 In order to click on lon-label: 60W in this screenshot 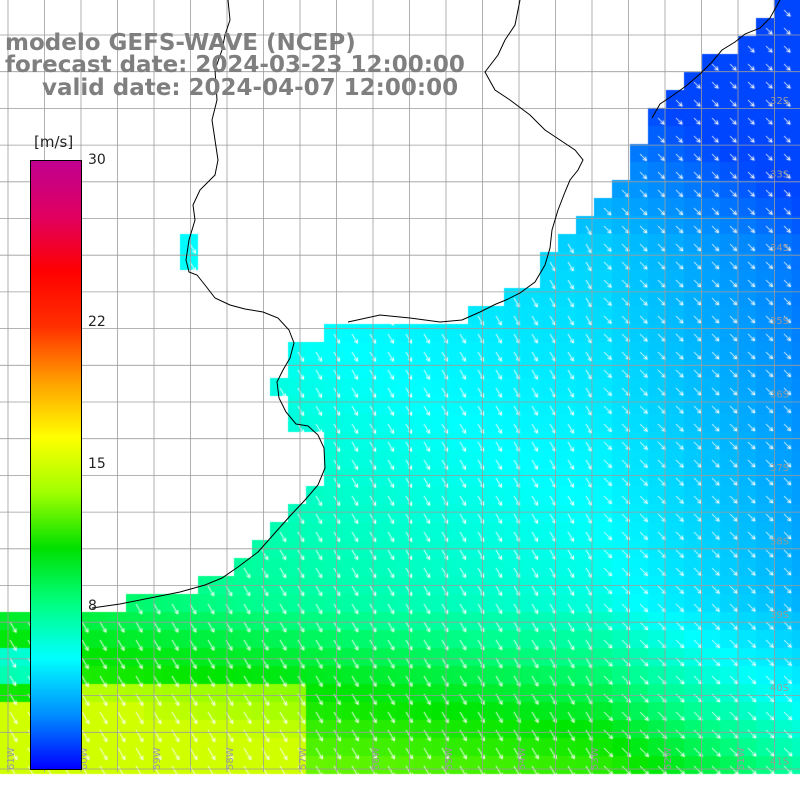, I will do `click(84, 758)`.